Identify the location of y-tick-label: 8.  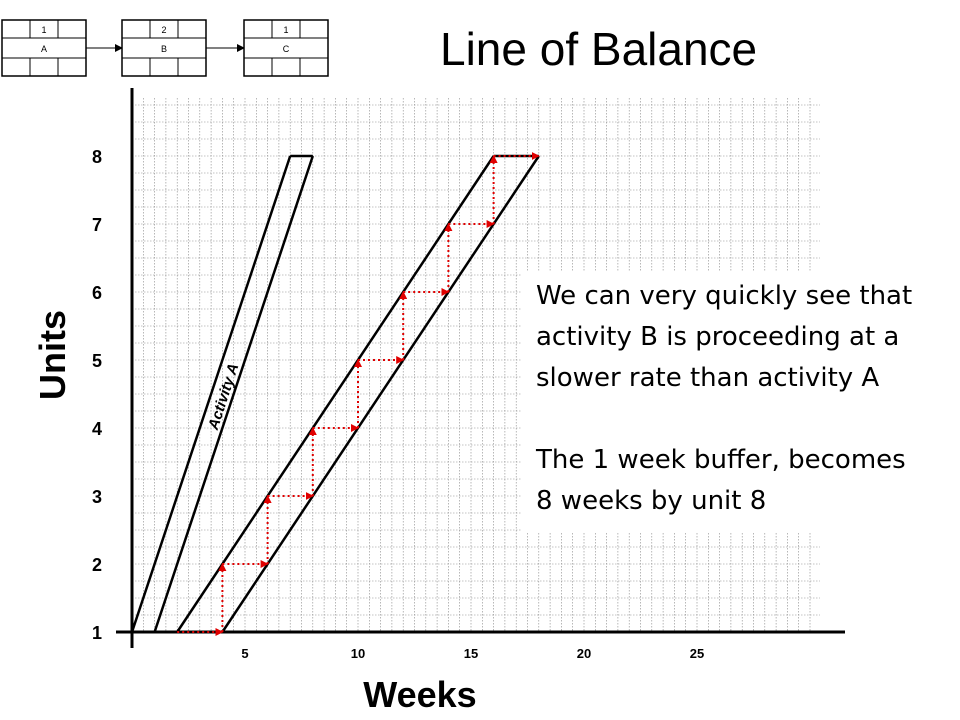
(97, 157).